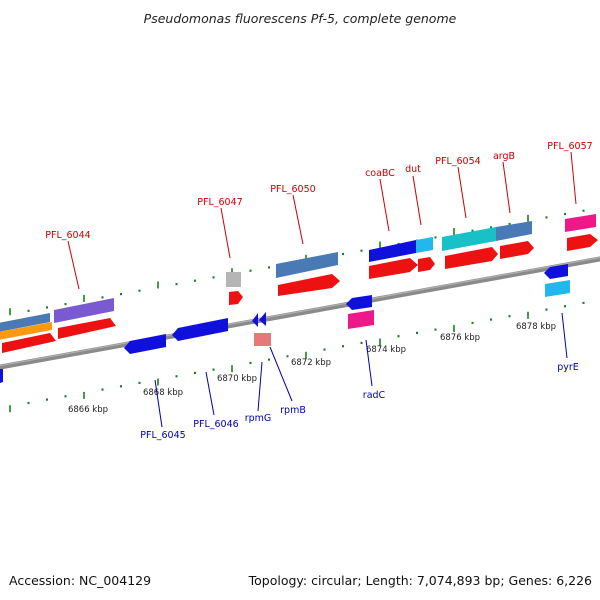 This screenshot has width=600, height=600. I want to click on kbp-label: 6872 kbp, so click(311, 363).